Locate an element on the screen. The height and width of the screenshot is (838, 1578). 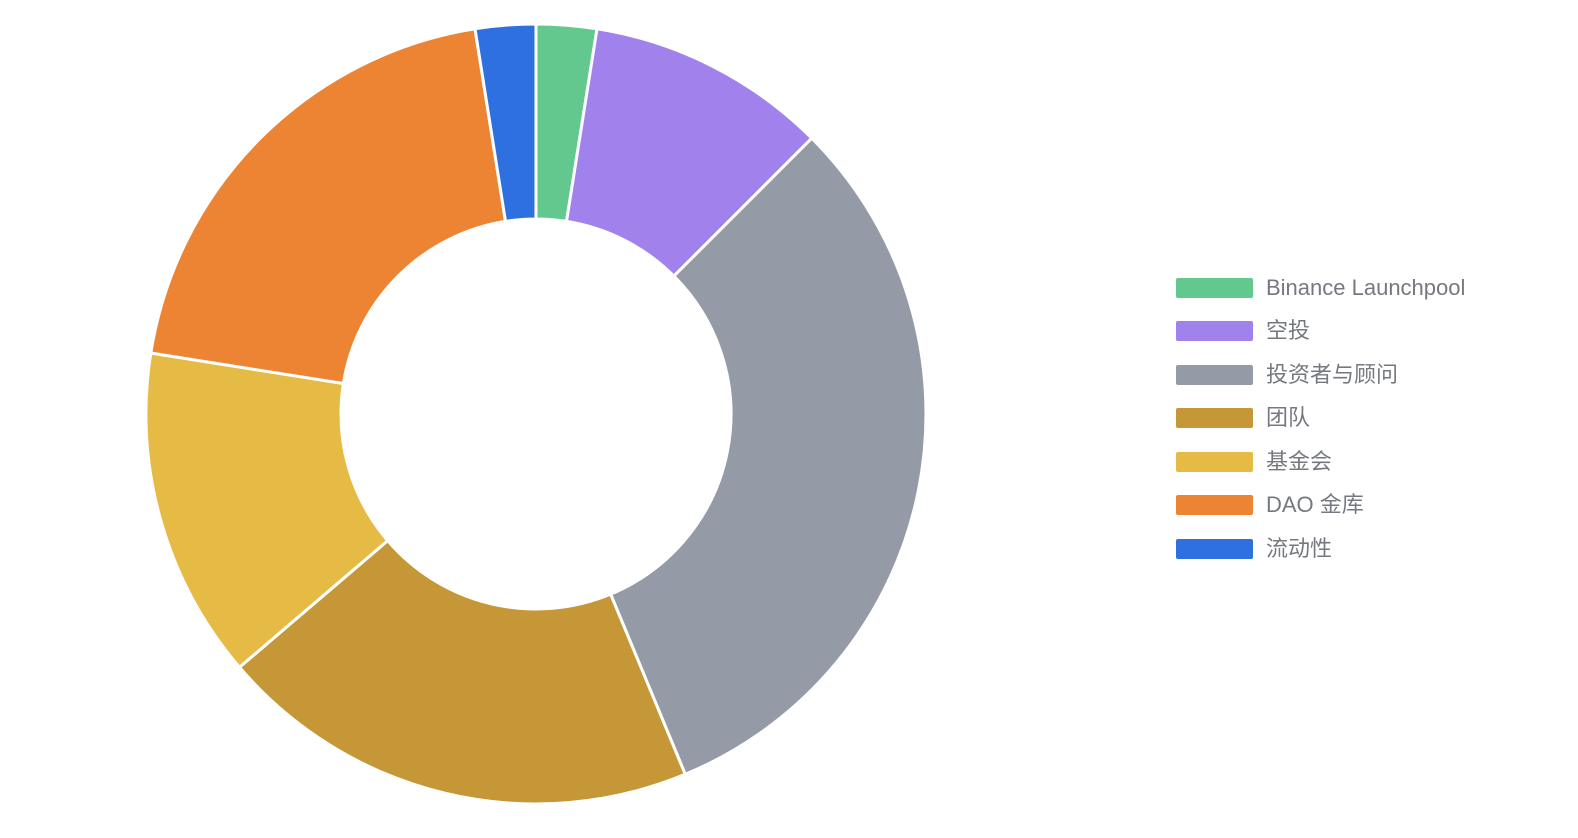
legend-item-1: 空投 is located at coordinates (1320, 332).